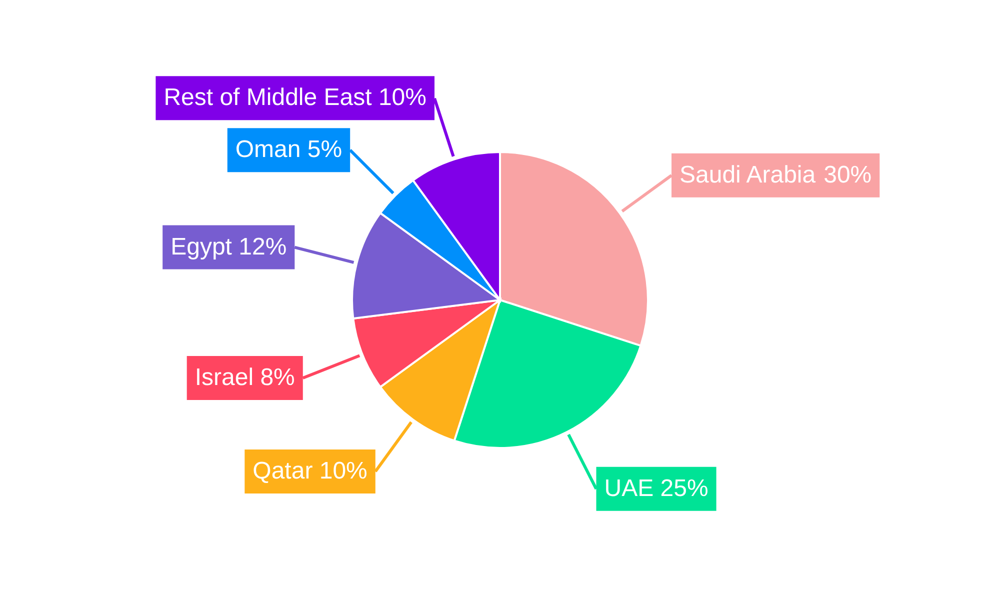 The width and height of the screenshot is (1000, 600). I want to click on slice-label: Qatar, so click(282, 471).